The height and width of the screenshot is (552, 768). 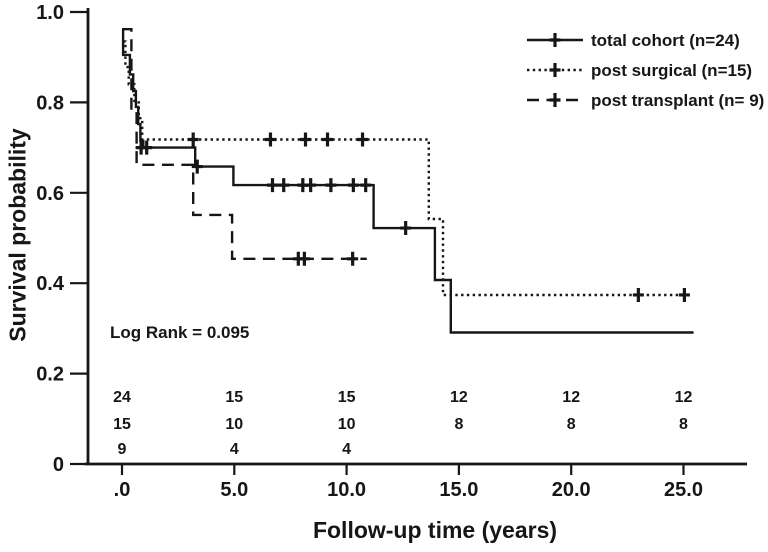 I want to click on y-tick-label: 0, so click(x=58, y=465).